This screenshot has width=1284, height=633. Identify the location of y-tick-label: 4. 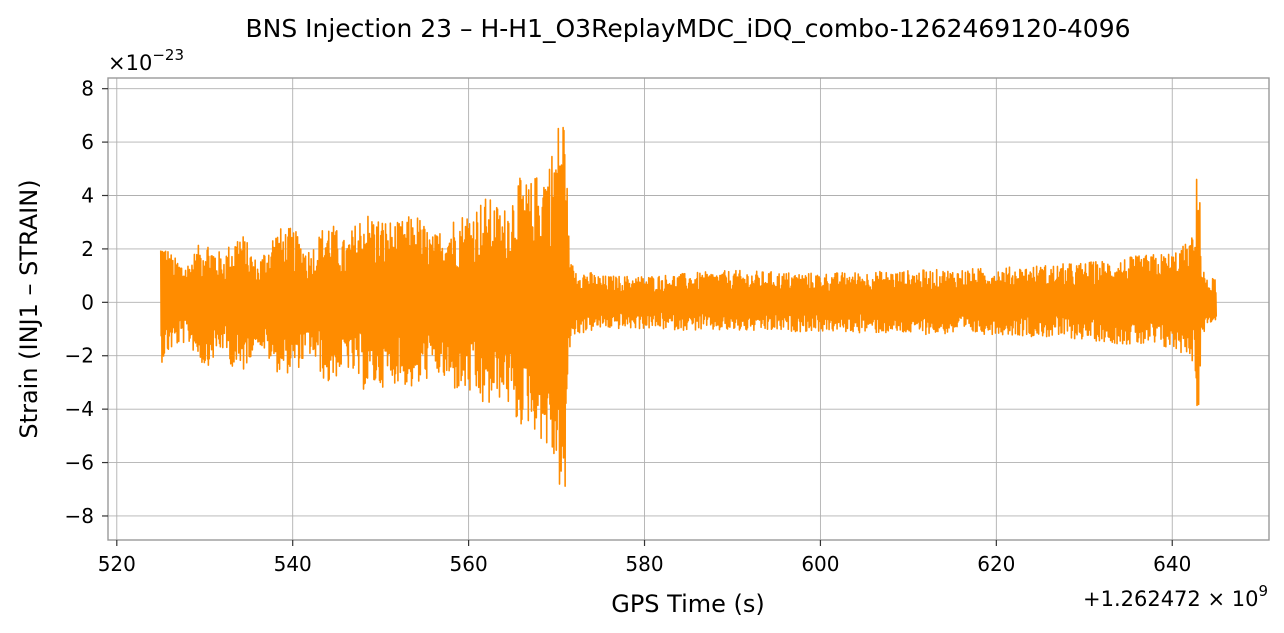
(87, 196).